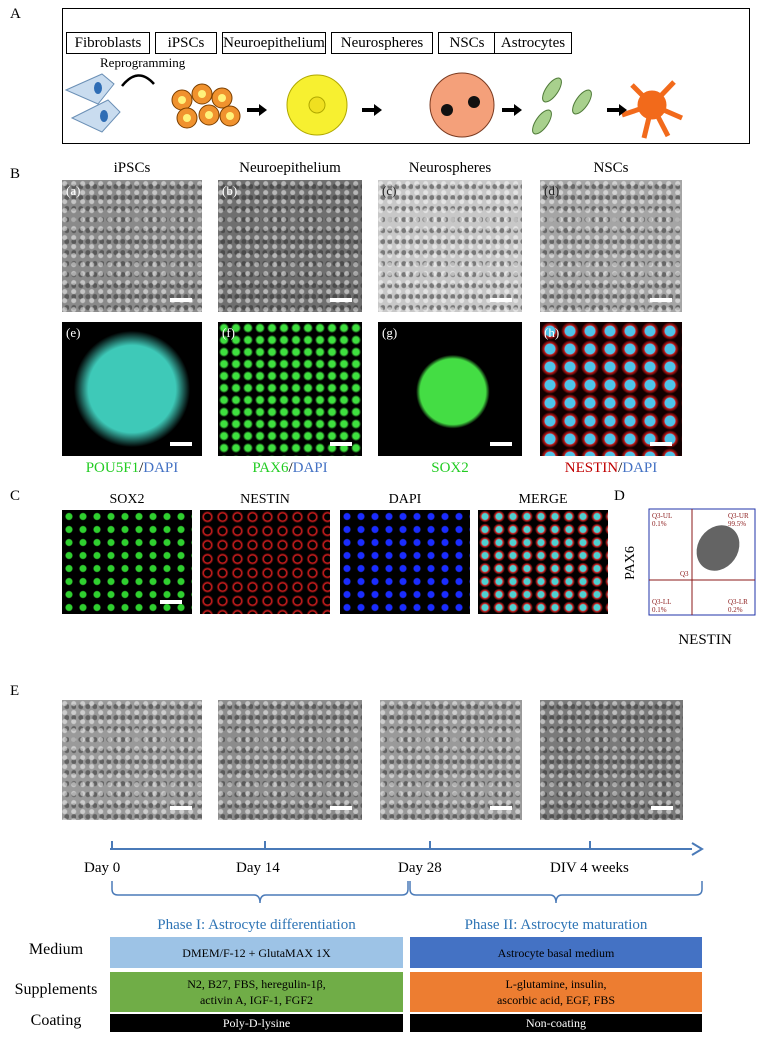 This screenshot has width=767, height=1038. I want to click on stage-nscs: NSCs, so click(467, 43).